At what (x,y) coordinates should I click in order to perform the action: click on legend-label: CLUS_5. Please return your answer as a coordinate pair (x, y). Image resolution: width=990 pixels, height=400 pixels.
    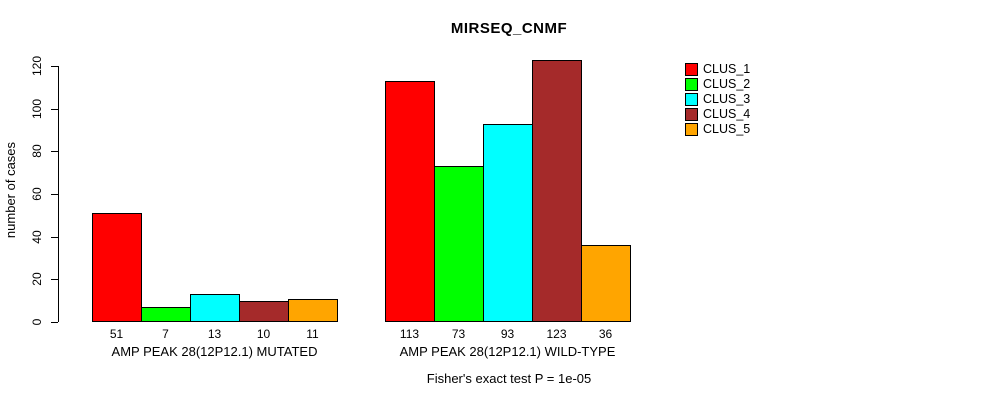
    Looking at the image, I should click on (727, 129).